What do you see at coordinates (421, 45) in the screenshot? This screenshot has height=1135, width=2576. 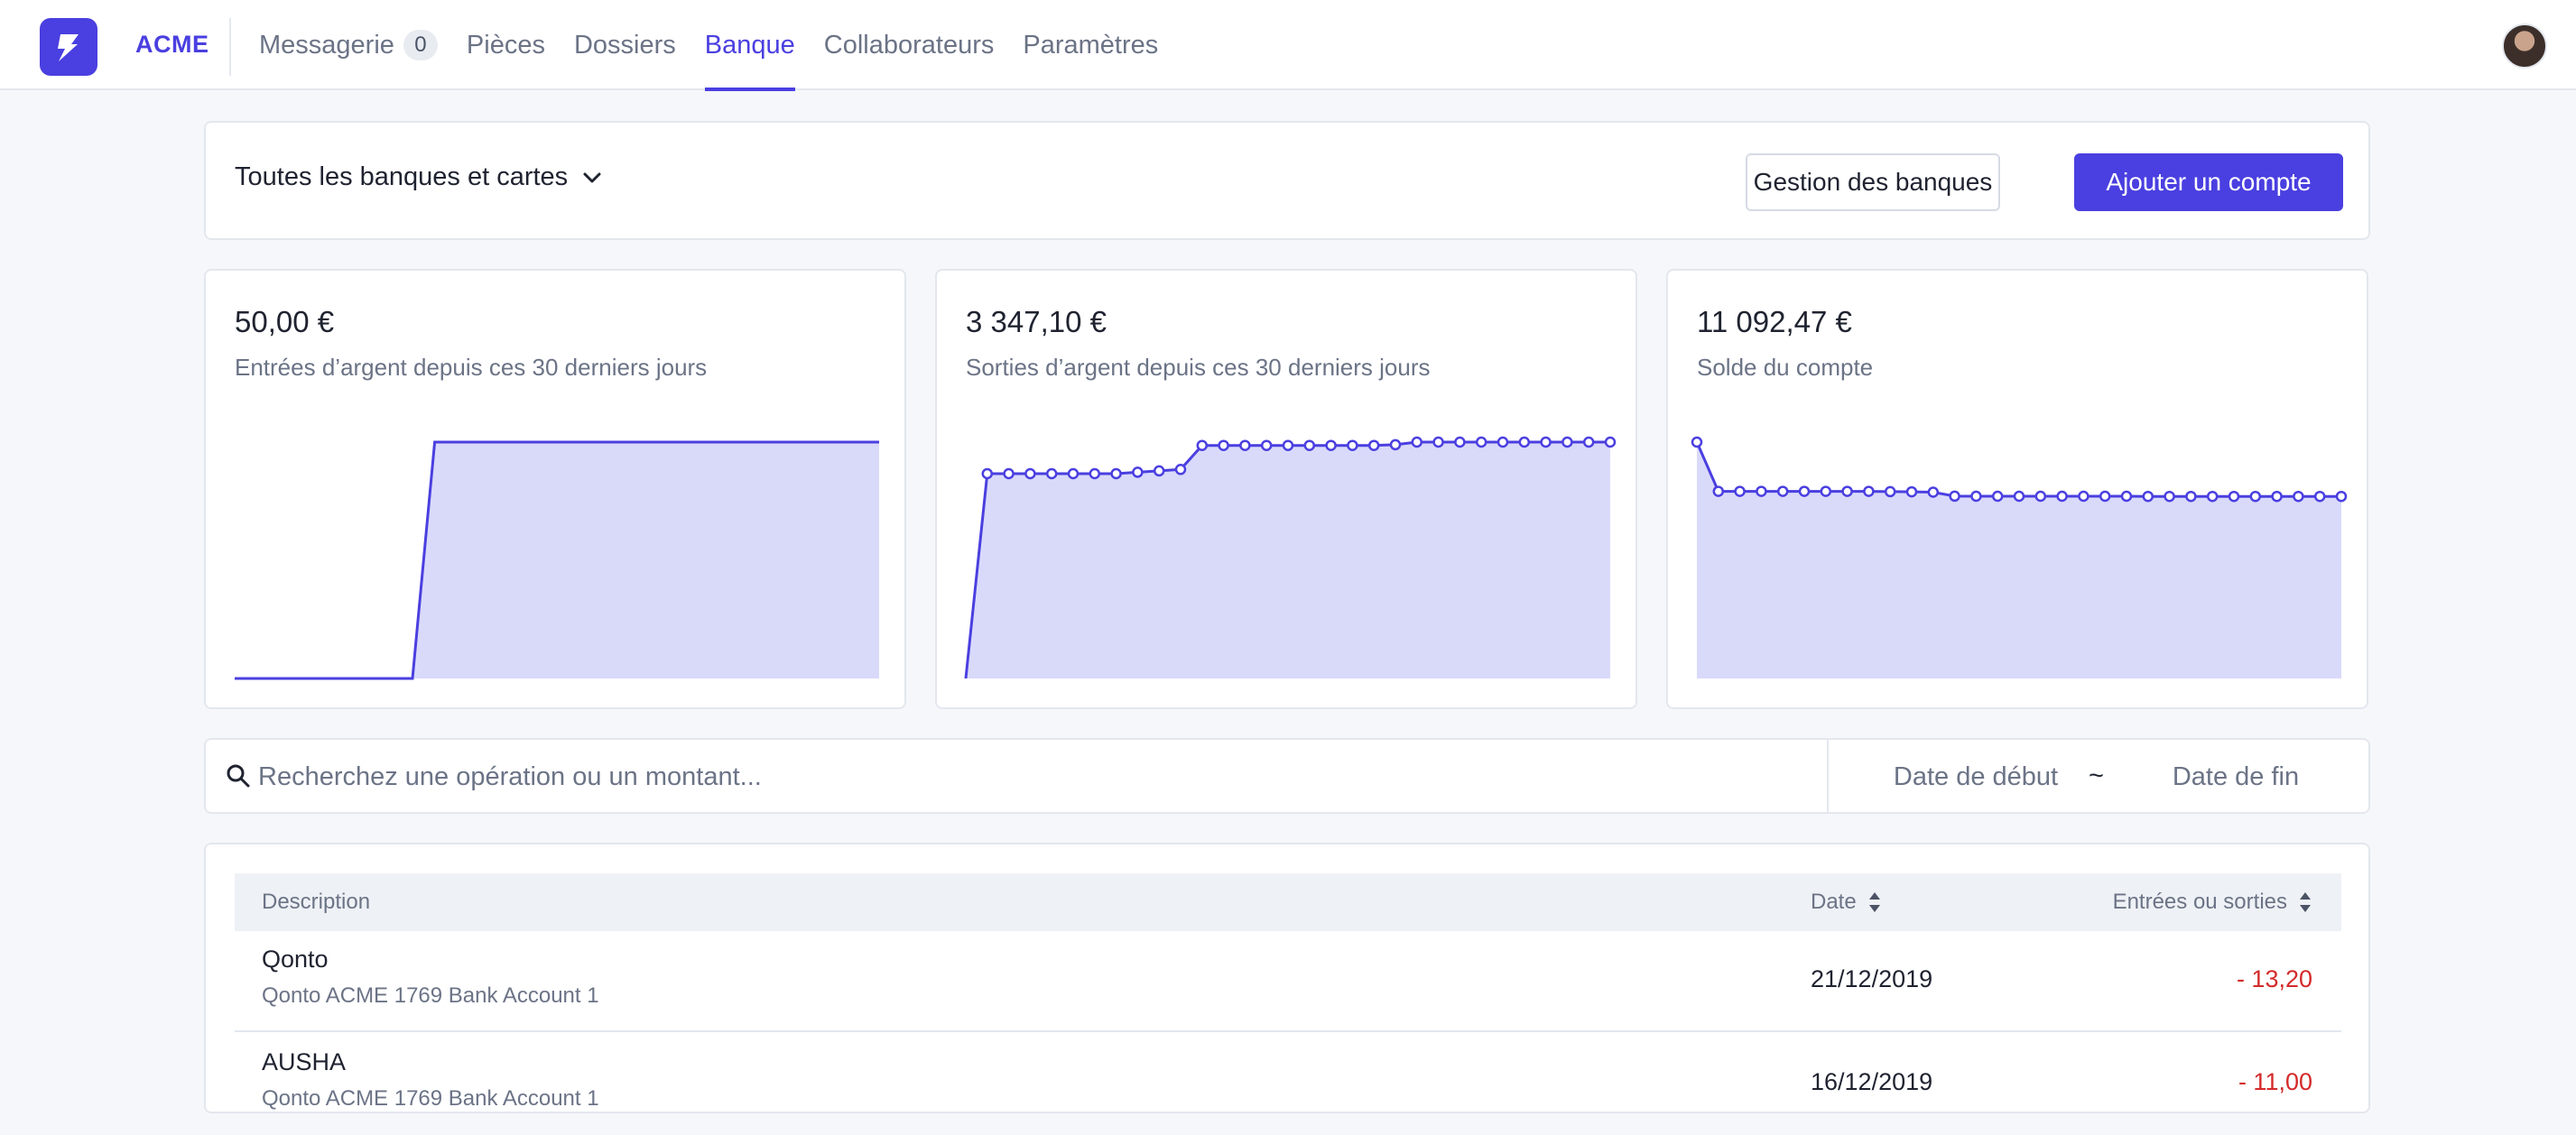 I see `unread-count-badge: 0` at bounding box center [421, 45].